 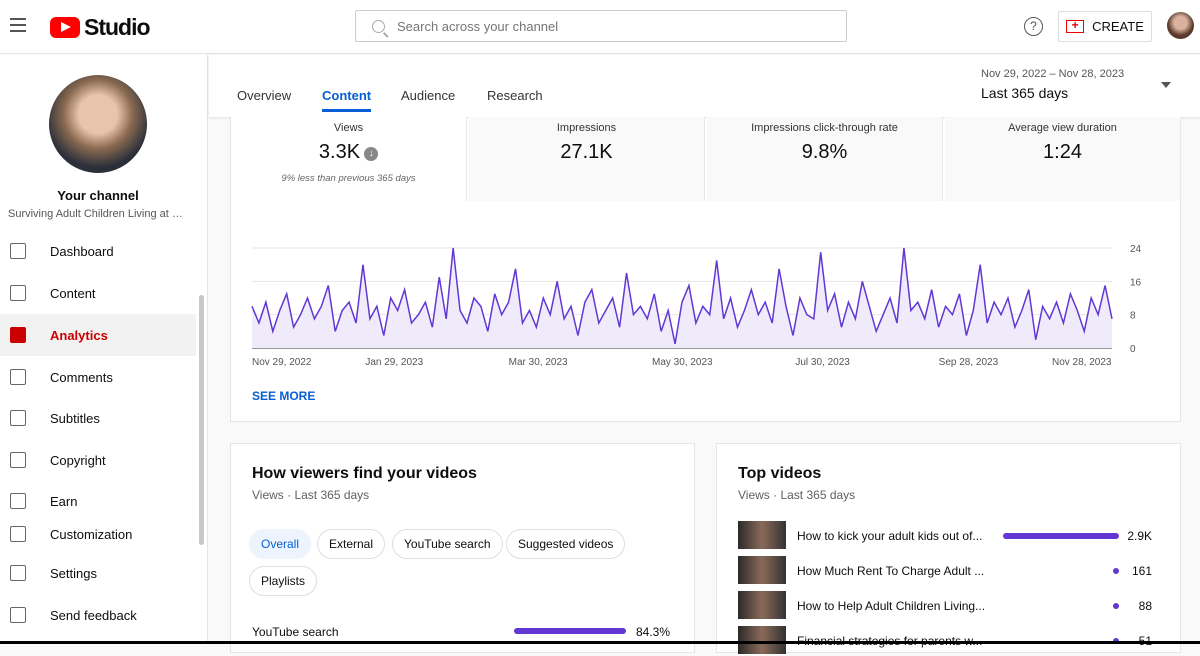 I want to click on filter-chip: YouTube search, so click(x=447, y=544).